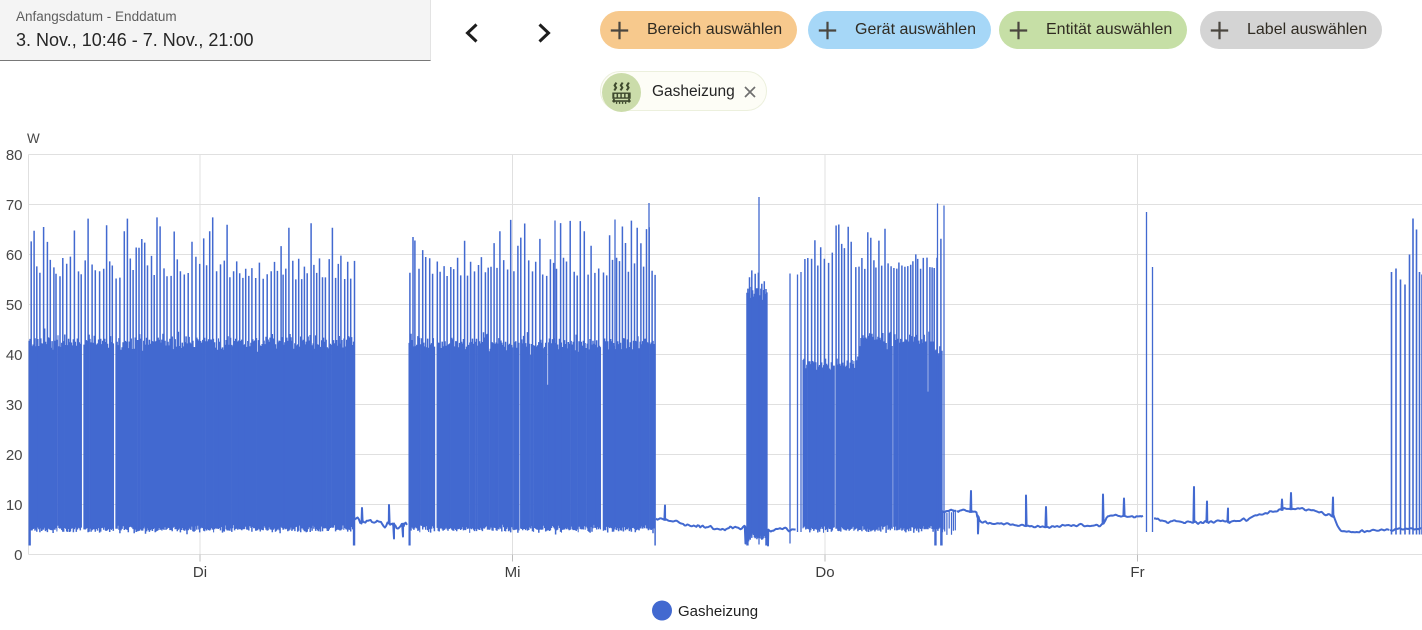 Image resolution: width=1422 pixels, height=630 pixels. Describe the element at coordinates (14, 355) in the screenshot. I see `svg-text: 40` at that location.